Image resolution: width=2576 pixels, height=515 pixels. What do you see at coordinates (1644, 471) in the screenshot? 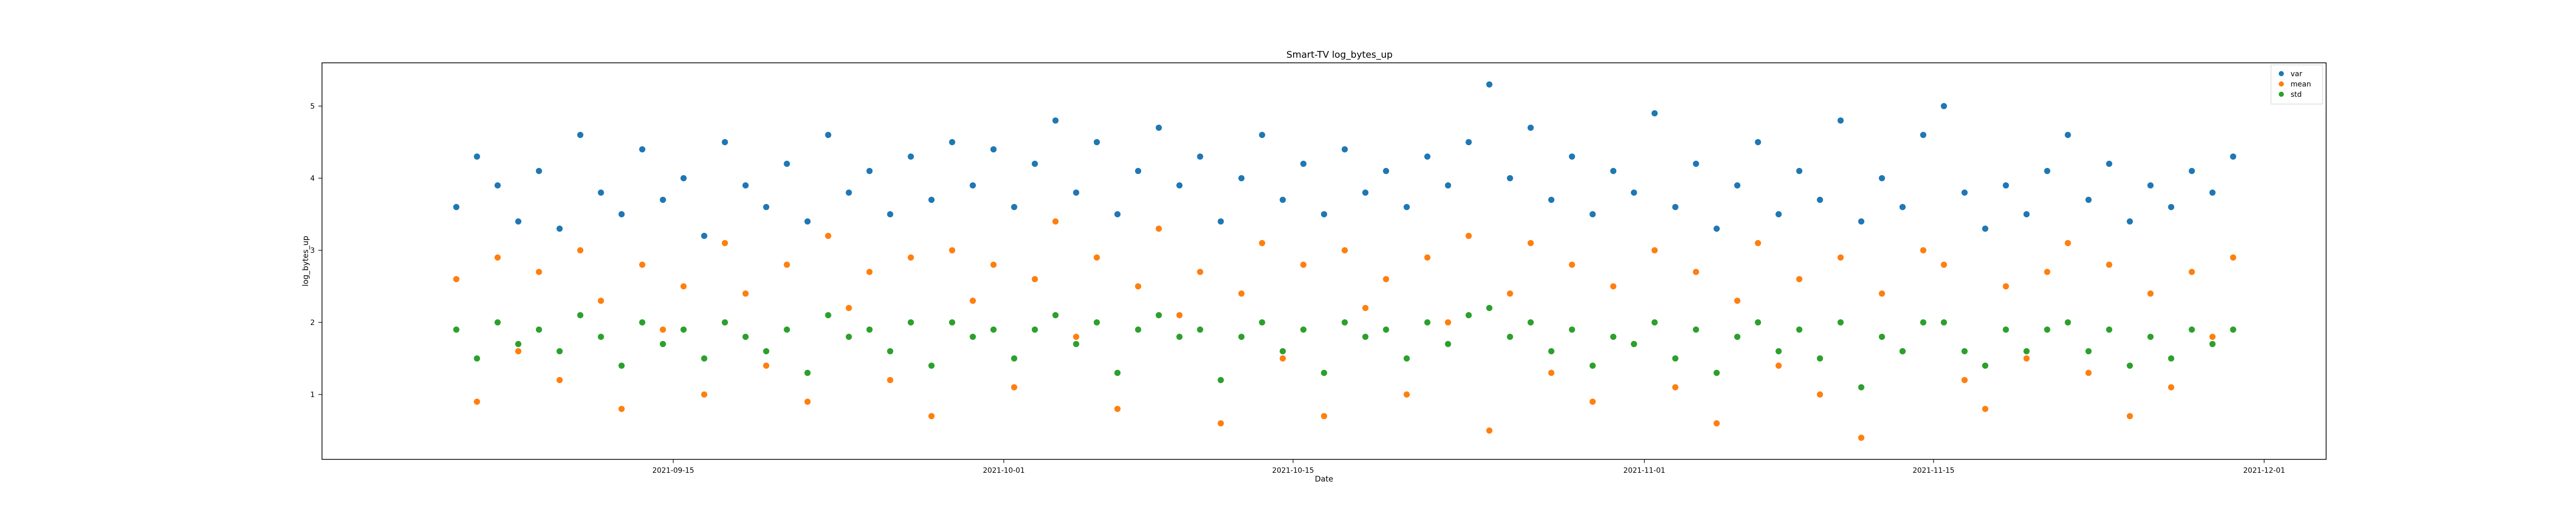
I see `x-tick-label-3: 2021-11-01` at bounding box center [1644, 471].